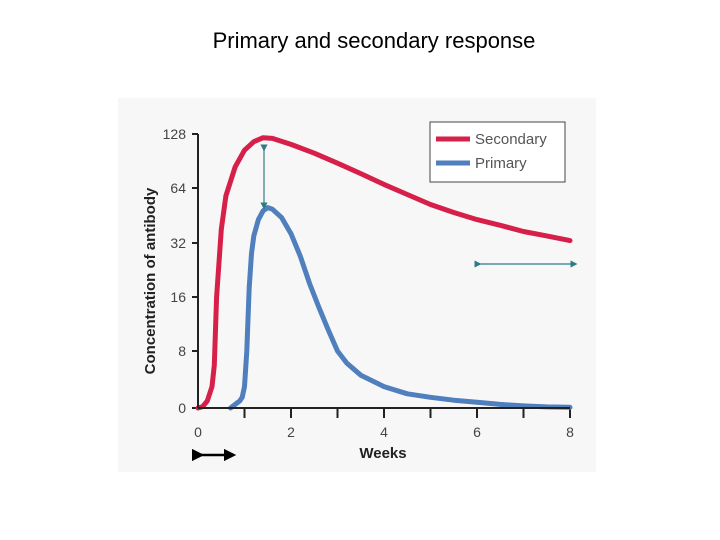 This screenshot has width=720, height=540. Describe the element at coordinates (198, 432) in the screenshot. I see `x-tick-label: 0` at that location.